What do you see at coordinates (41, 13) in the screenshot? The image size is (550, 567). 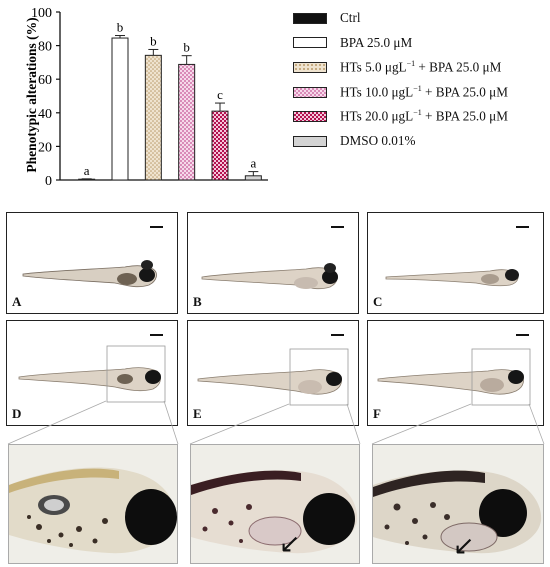 I see `y-tick-label: 100` at bounding box center [41, 13].